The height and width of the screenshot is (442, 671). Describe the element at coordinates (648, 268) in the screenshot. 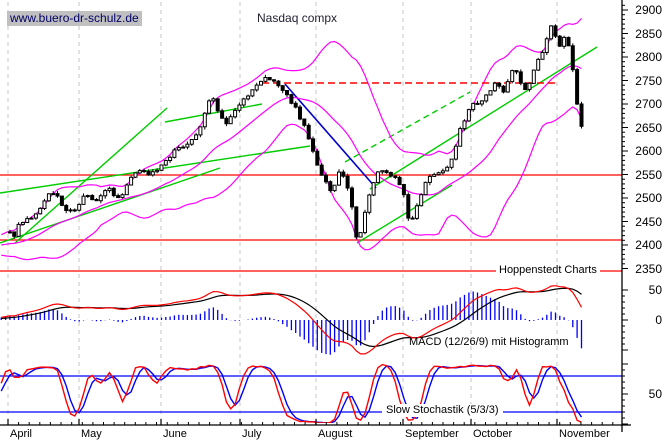

I see `y-axis-price-label: 2350` at that location.